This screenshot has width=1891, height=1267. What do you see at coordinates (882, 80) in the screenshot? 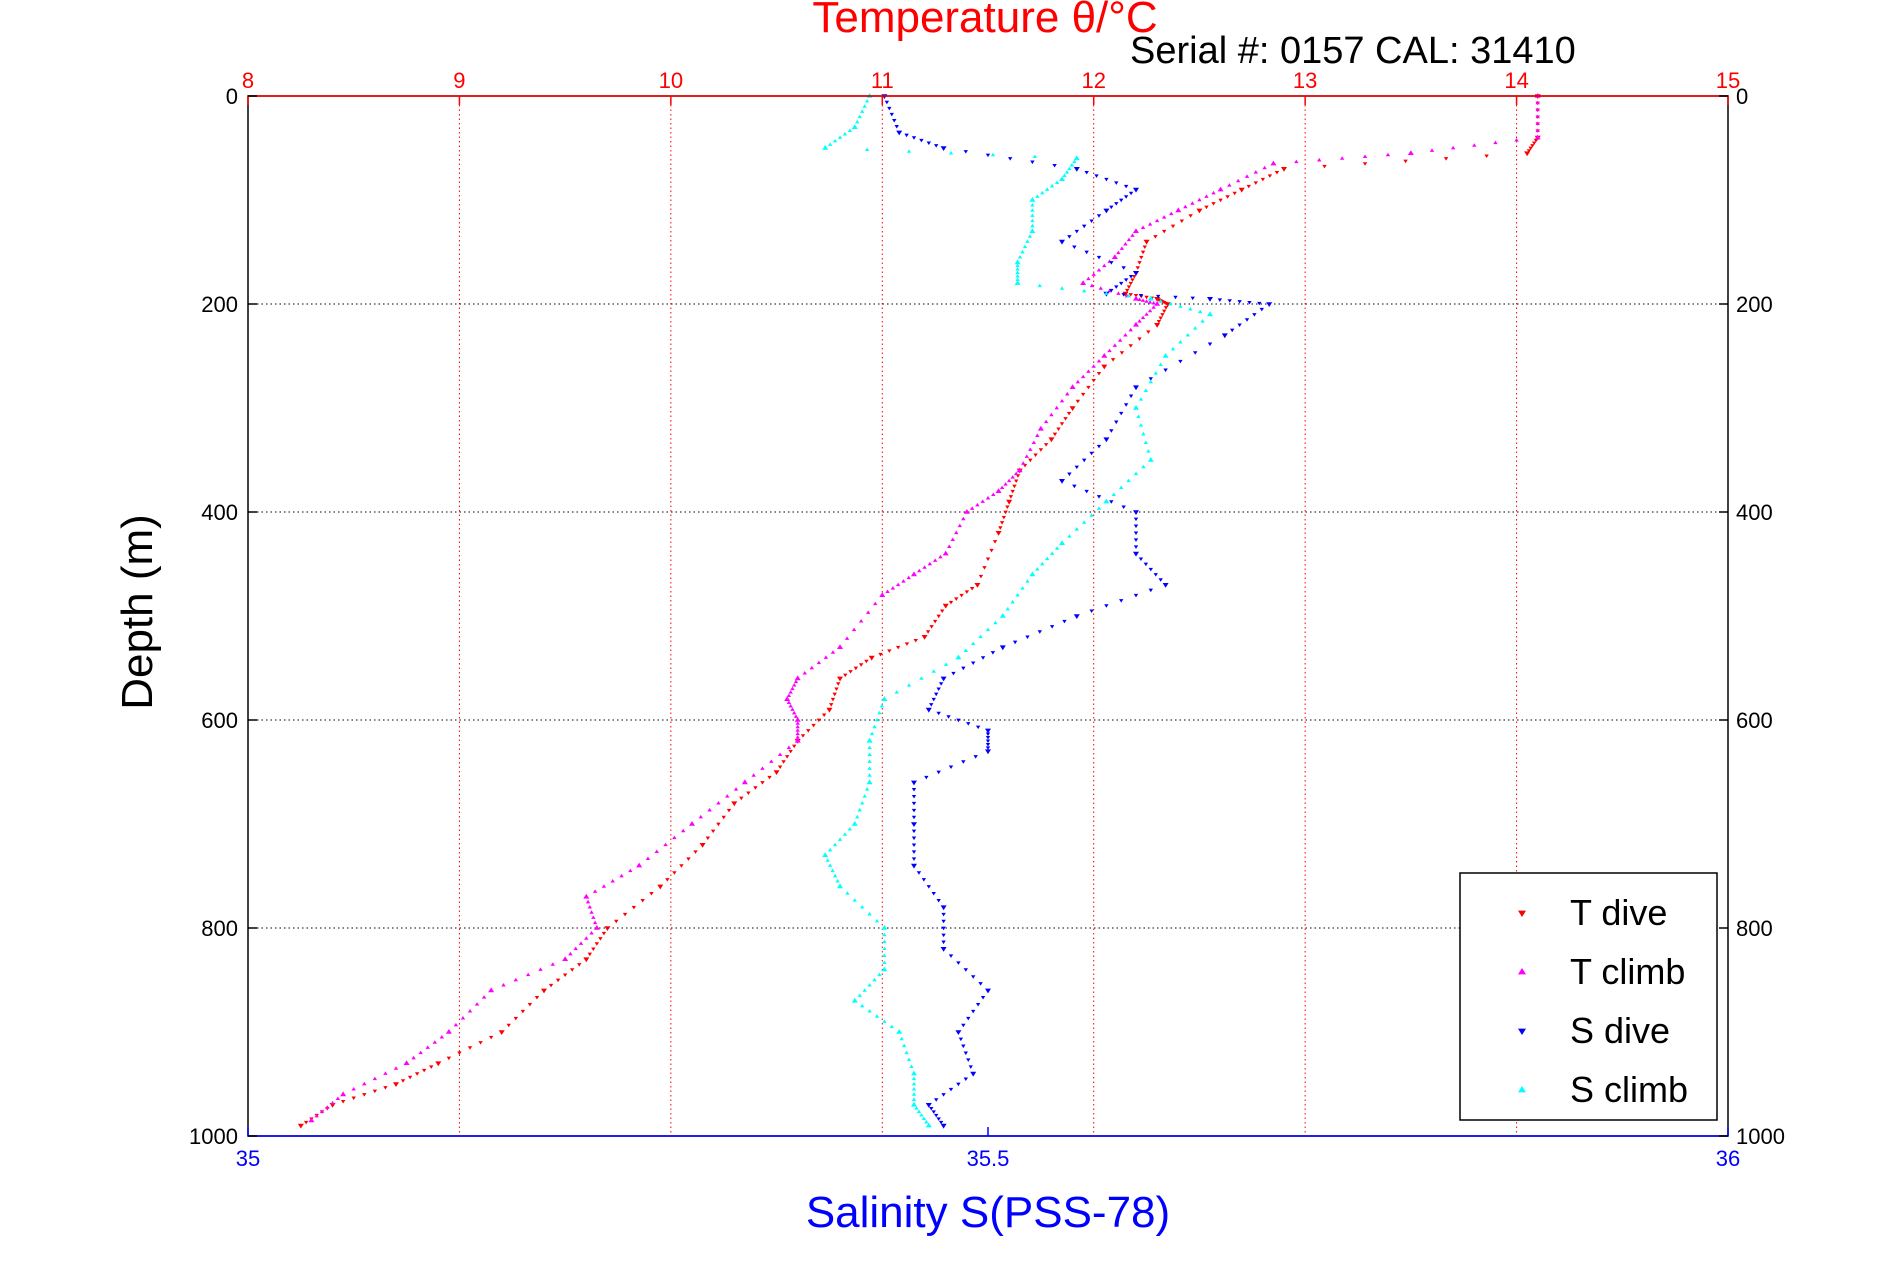
I see `temperature-tick-label: 11` at bounding box center [882, 80].